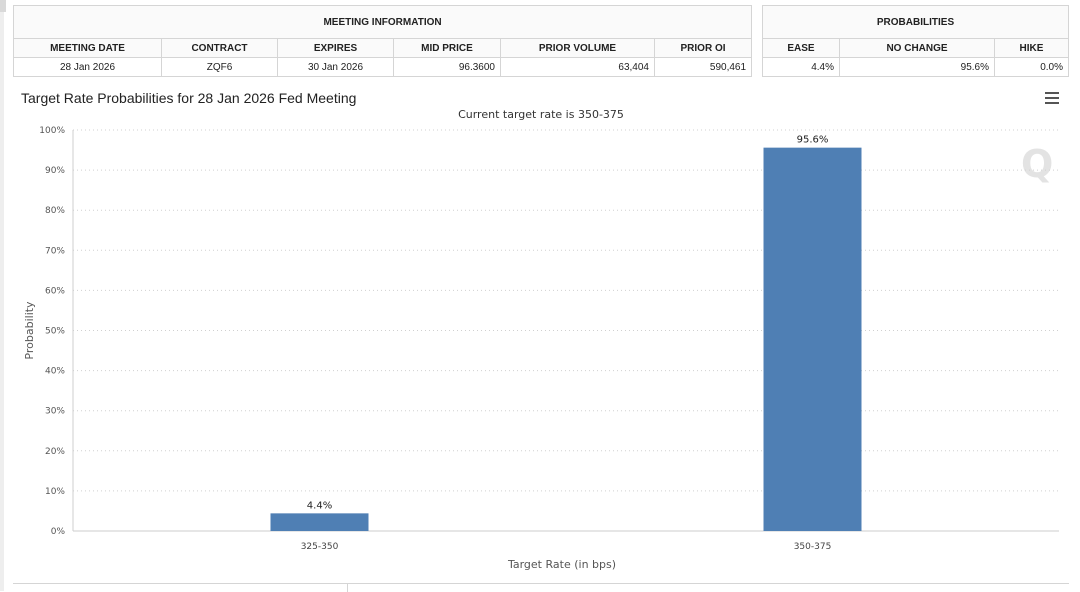 The height and width of the screenshot is (592, 1080). Describe the element at coordinates (917, 48) in the screenshot. I see `header-no-change: NO CHANGE` at that location.